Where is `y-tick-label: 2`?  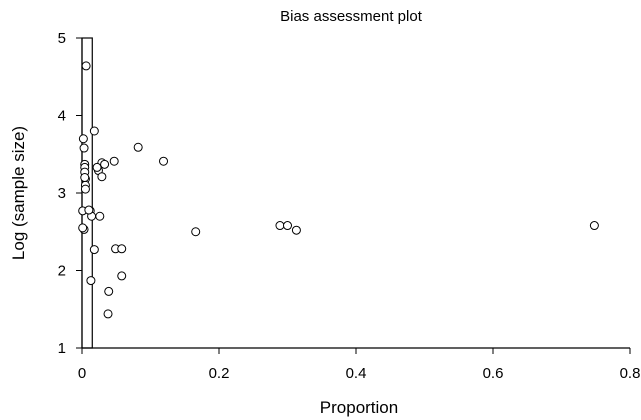 y-tick-label: 2 is located at coordinates (62, 271).